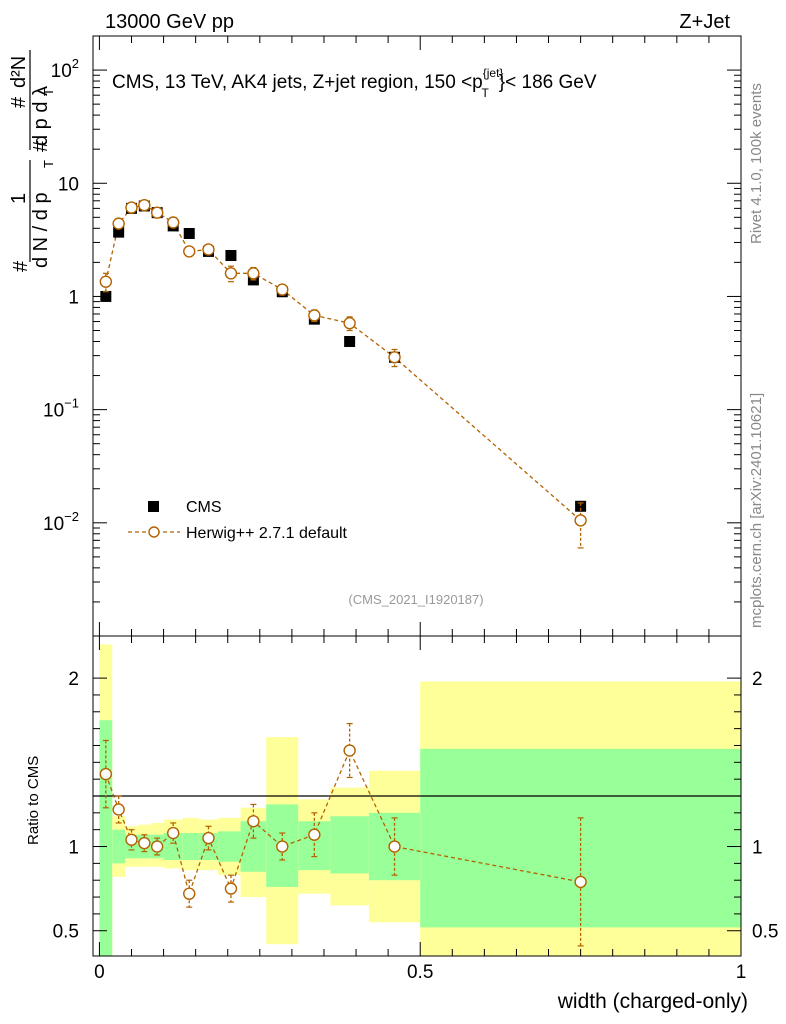 The height and width of the screenshot is (1024, 786). I want to click on main-ytick-label: 10⁻², so click(61, 522).